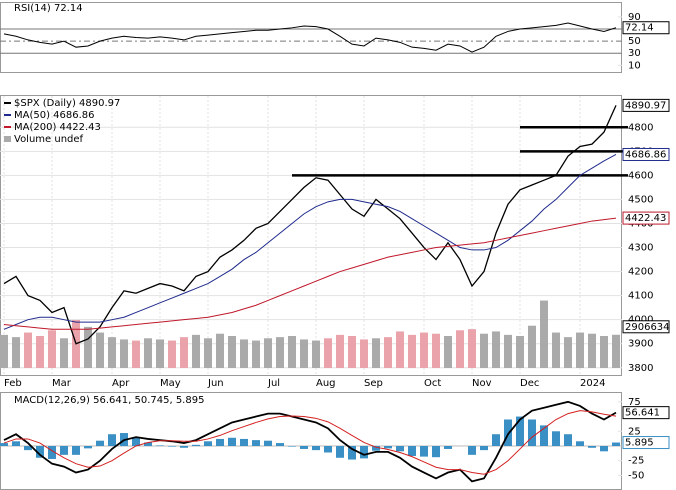 The image size is (676, 490). I want to click on y-tick-label: 4000, so click(640, 320).